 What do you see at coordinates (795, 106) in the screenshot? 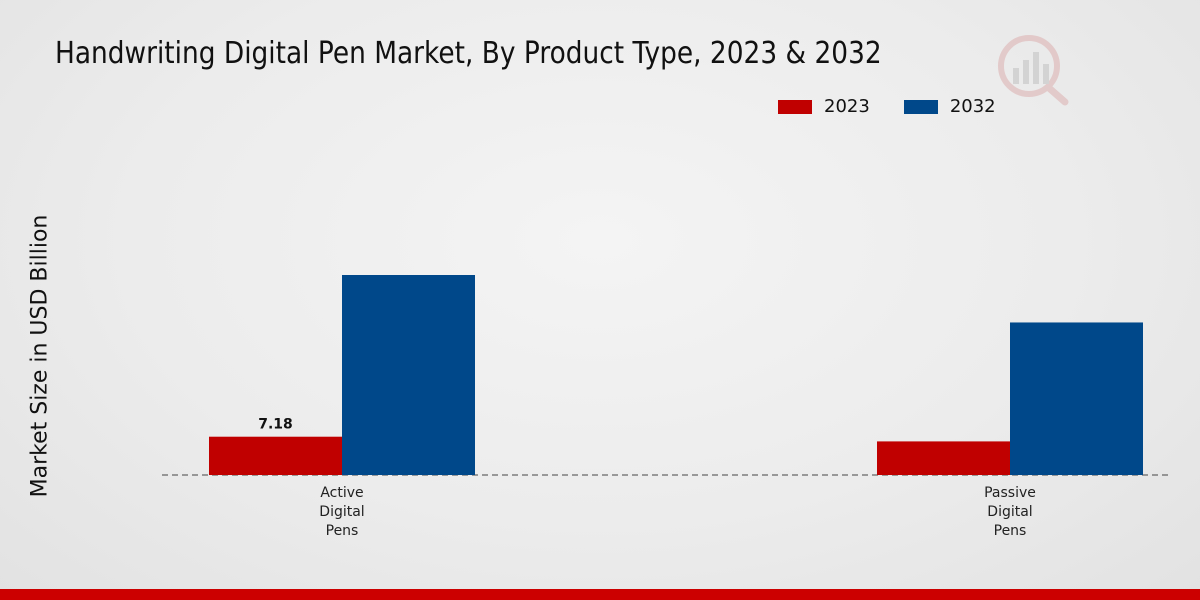
I see `legend-swatch-2023` at bounding box center [795, 106].